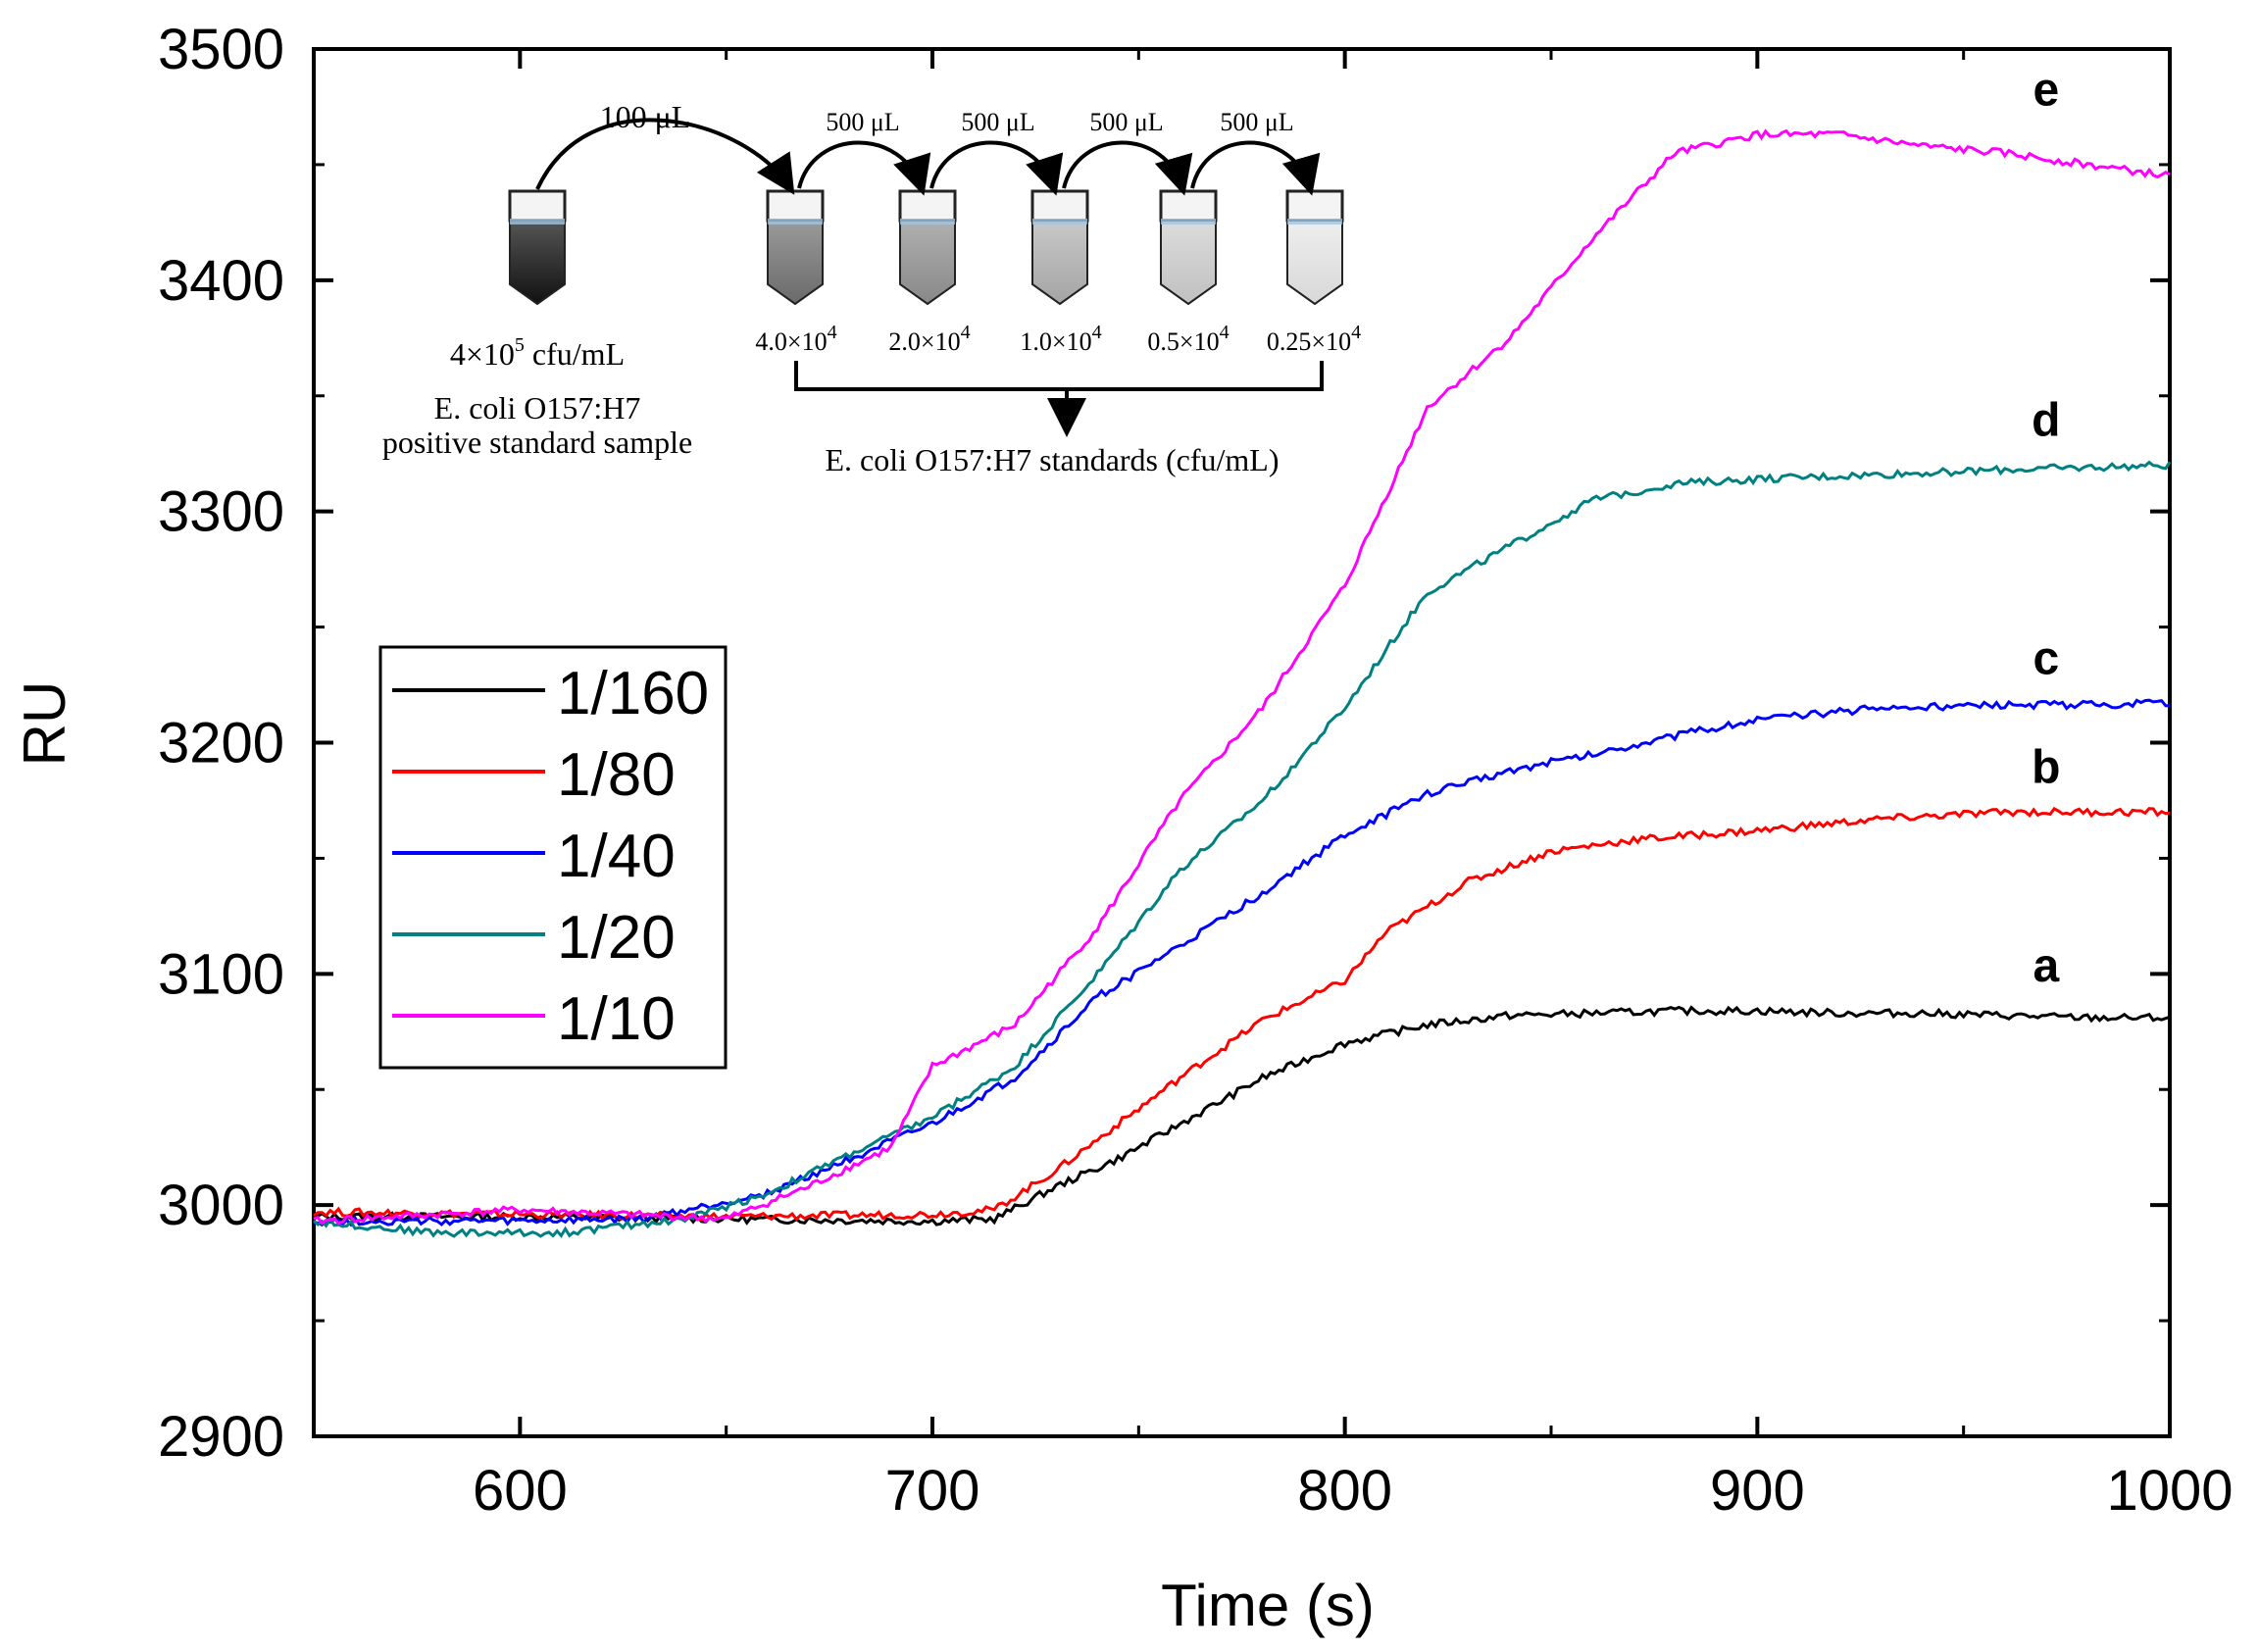 The height and width of the screenshot is (1652, 2259). What do you see at coordinates (1256, 122) in the screenshot?
I see `transfer-volume-label-4: 500 μL` at bounding box center [1256, 122].